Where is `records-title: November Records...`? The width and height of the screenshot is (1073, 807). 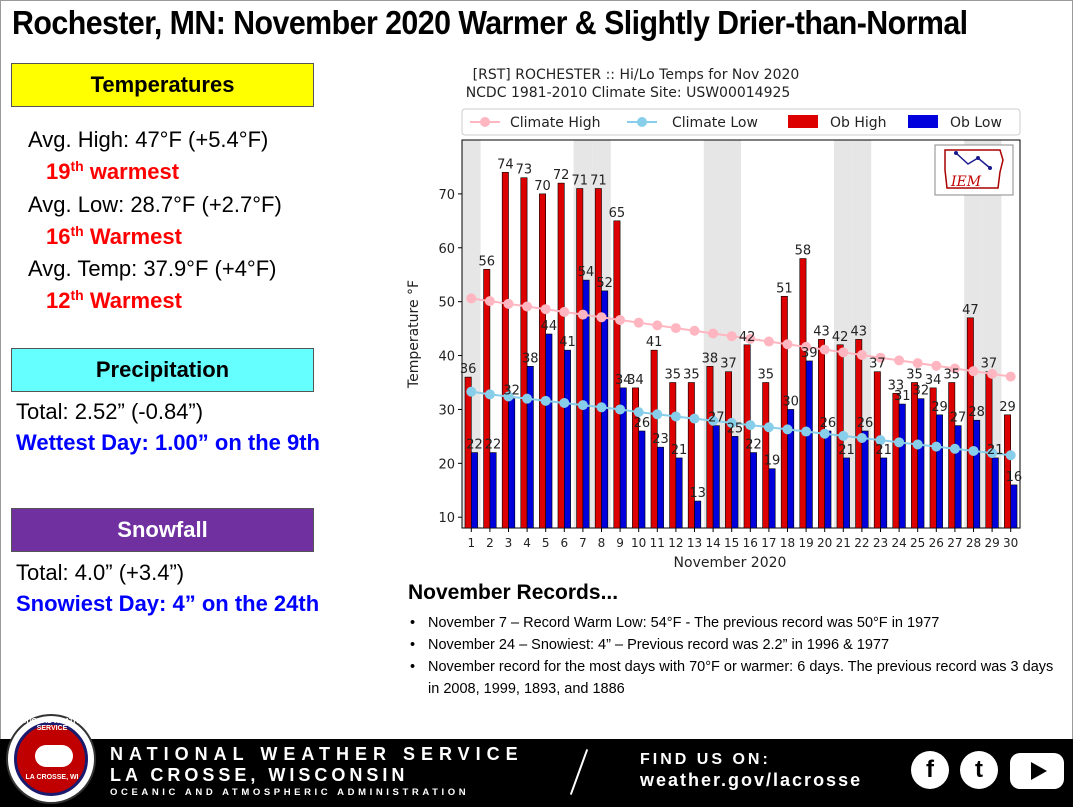
records-title: November Records... is located at coordinates (513, 592).